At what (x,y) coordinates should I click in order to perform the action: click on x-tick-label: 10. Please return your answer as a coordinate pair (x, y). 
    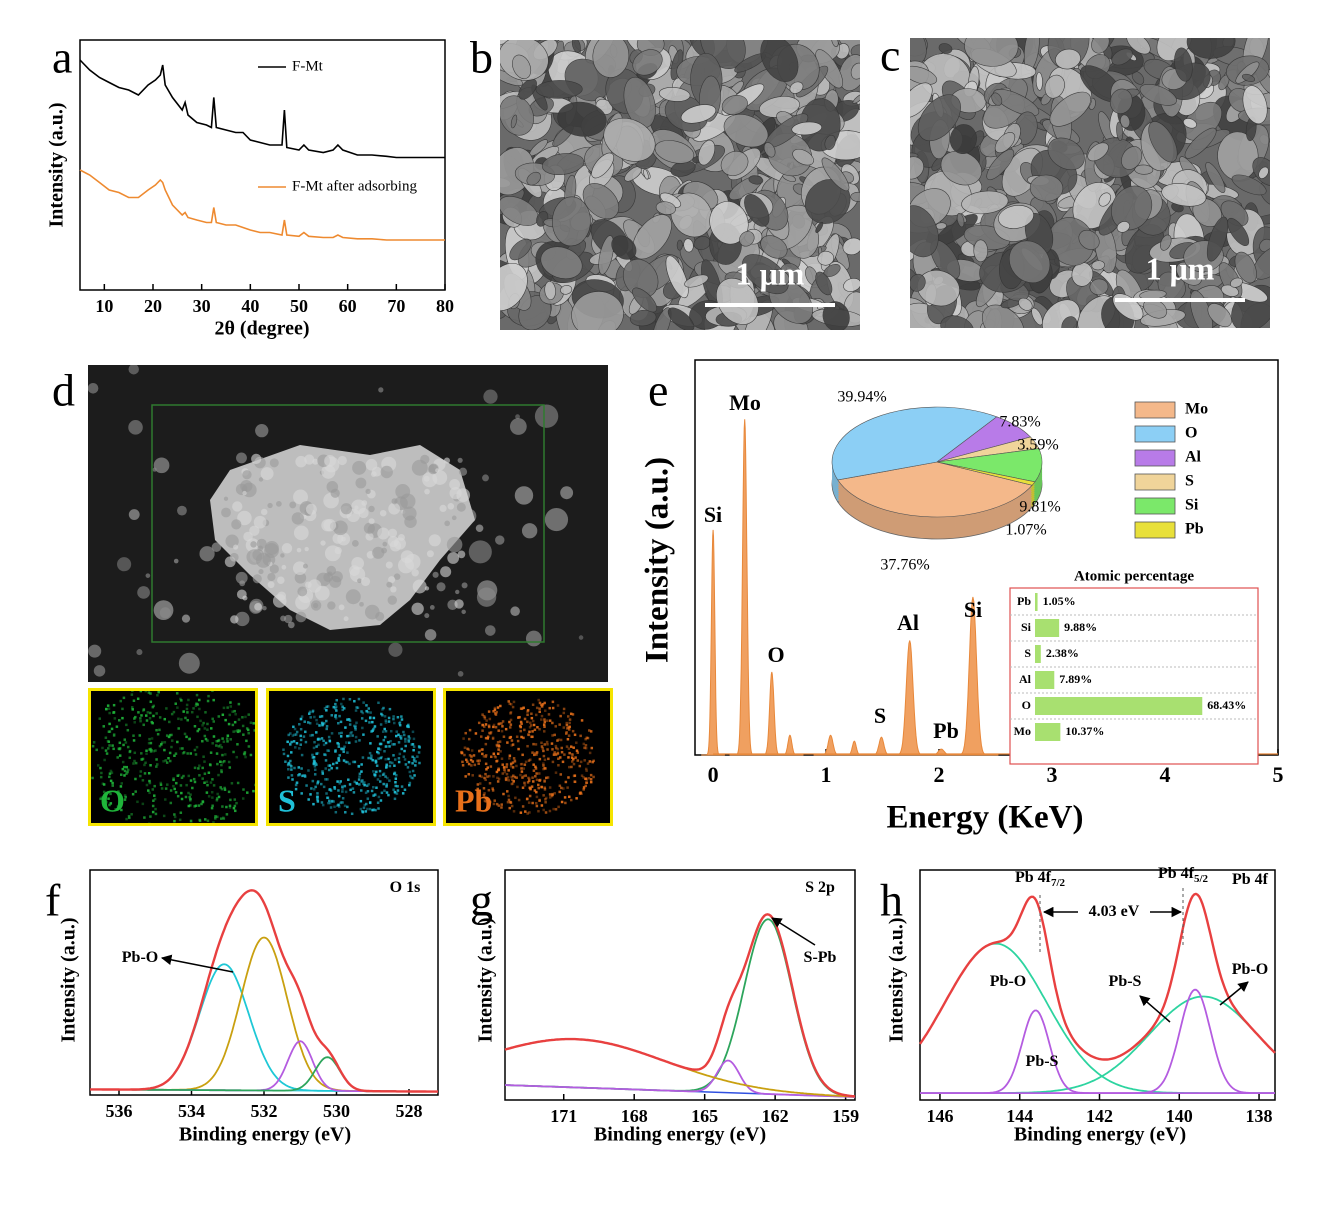
    Looking at the image, I should click on (104, 306).